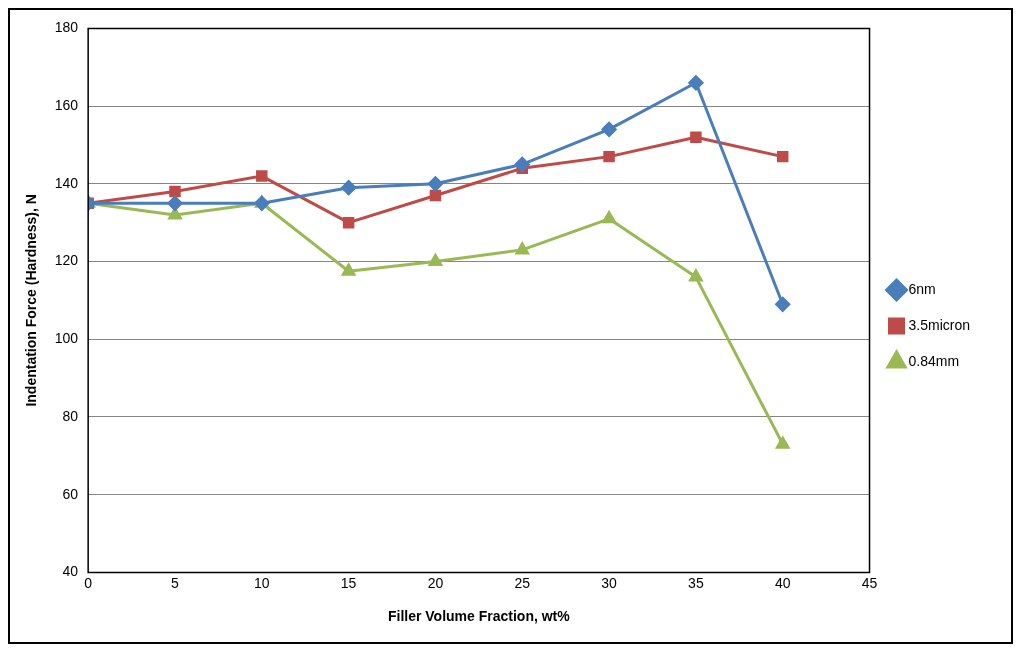 The image size is (1025, 659). Describe the element at coordinates (70, 415) in the screenshot. I see `y-tick-label: 80` at that location.